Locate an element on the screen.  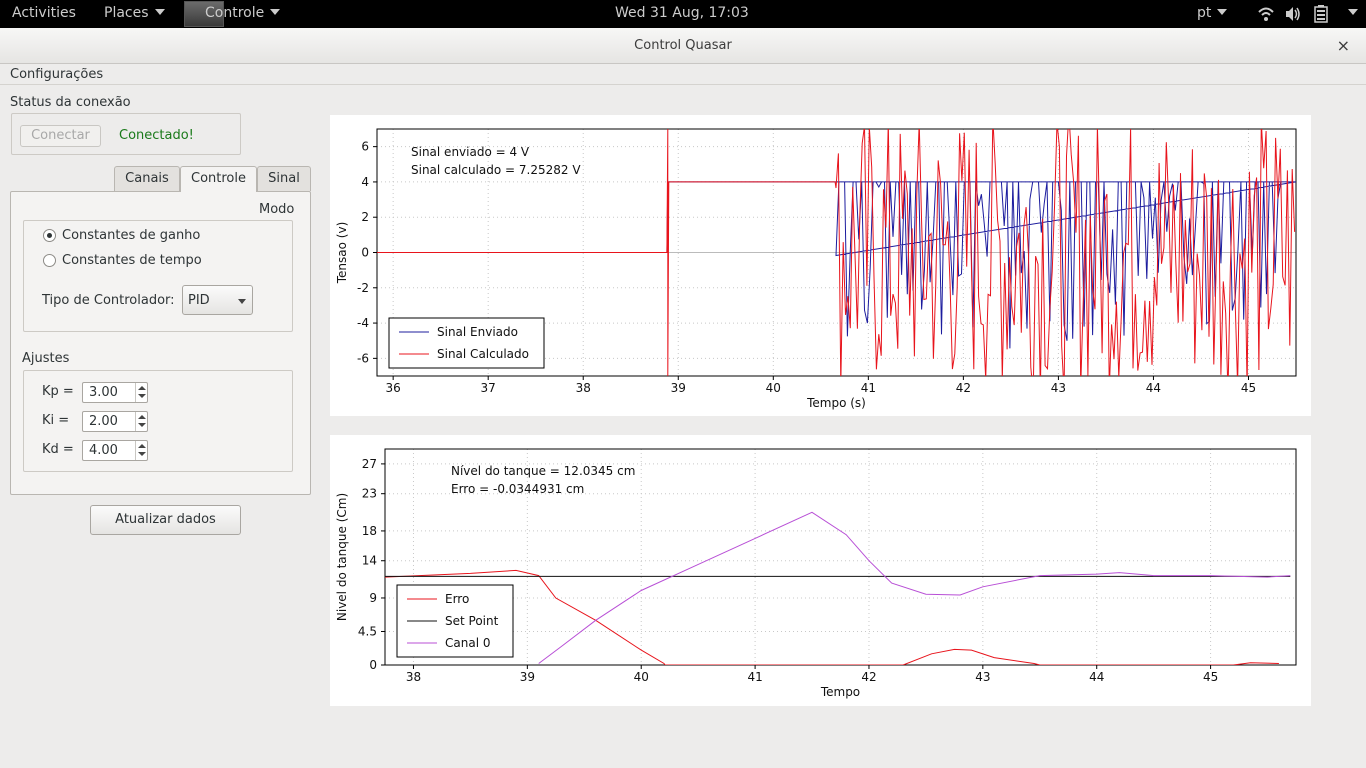
volume-icon is located at coordinates (1293, 14).